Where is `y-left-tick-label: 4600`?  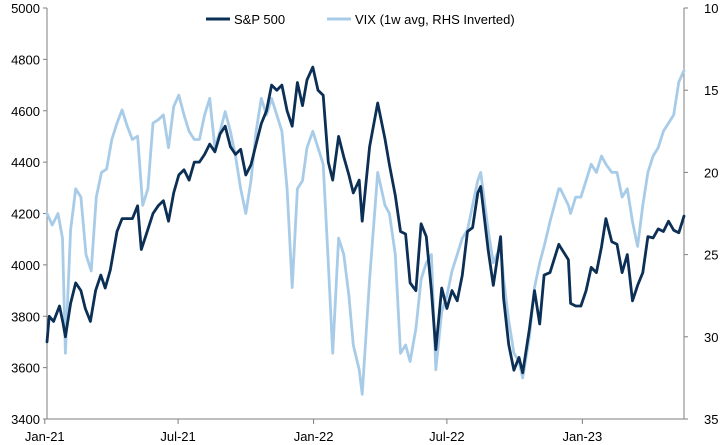
y-left-tick-label: 4600 is located at coordinates (25, 111).